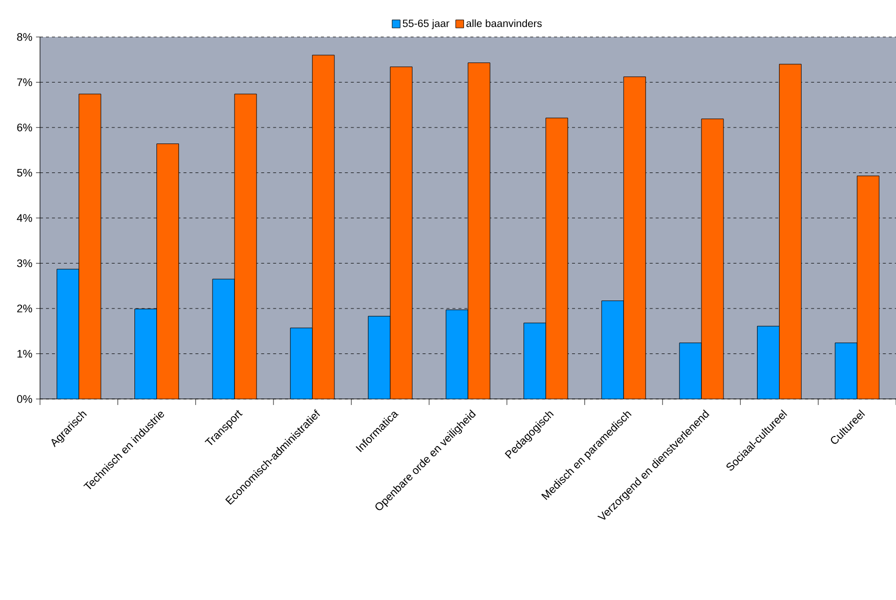  I want to click on legend-label: 55-65 jaar, so click(426, 24).